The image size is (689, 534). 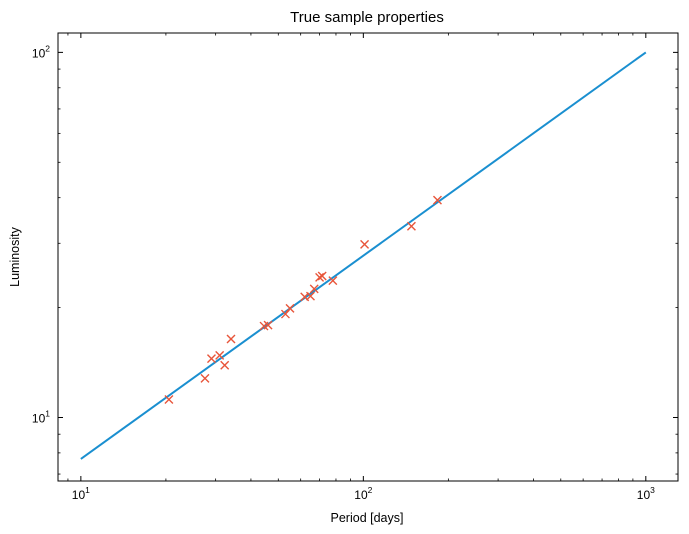 What do you see at coordinates (81, 493) in the screenshot?
I see `x-tick-label: 10¹` at bounding box center [81, 493].